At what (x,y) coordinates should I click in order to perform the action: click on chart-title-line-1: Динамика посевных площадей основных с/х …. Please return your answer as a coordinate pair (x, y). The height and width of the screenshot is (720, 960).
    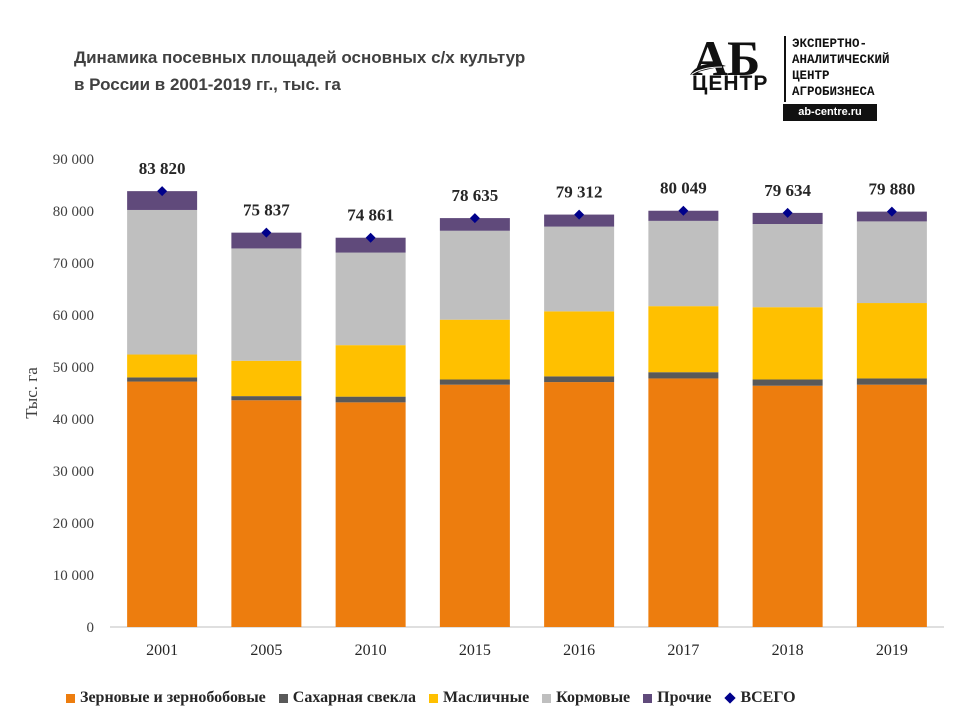
    Looking at the image, I should click on (300, 57).